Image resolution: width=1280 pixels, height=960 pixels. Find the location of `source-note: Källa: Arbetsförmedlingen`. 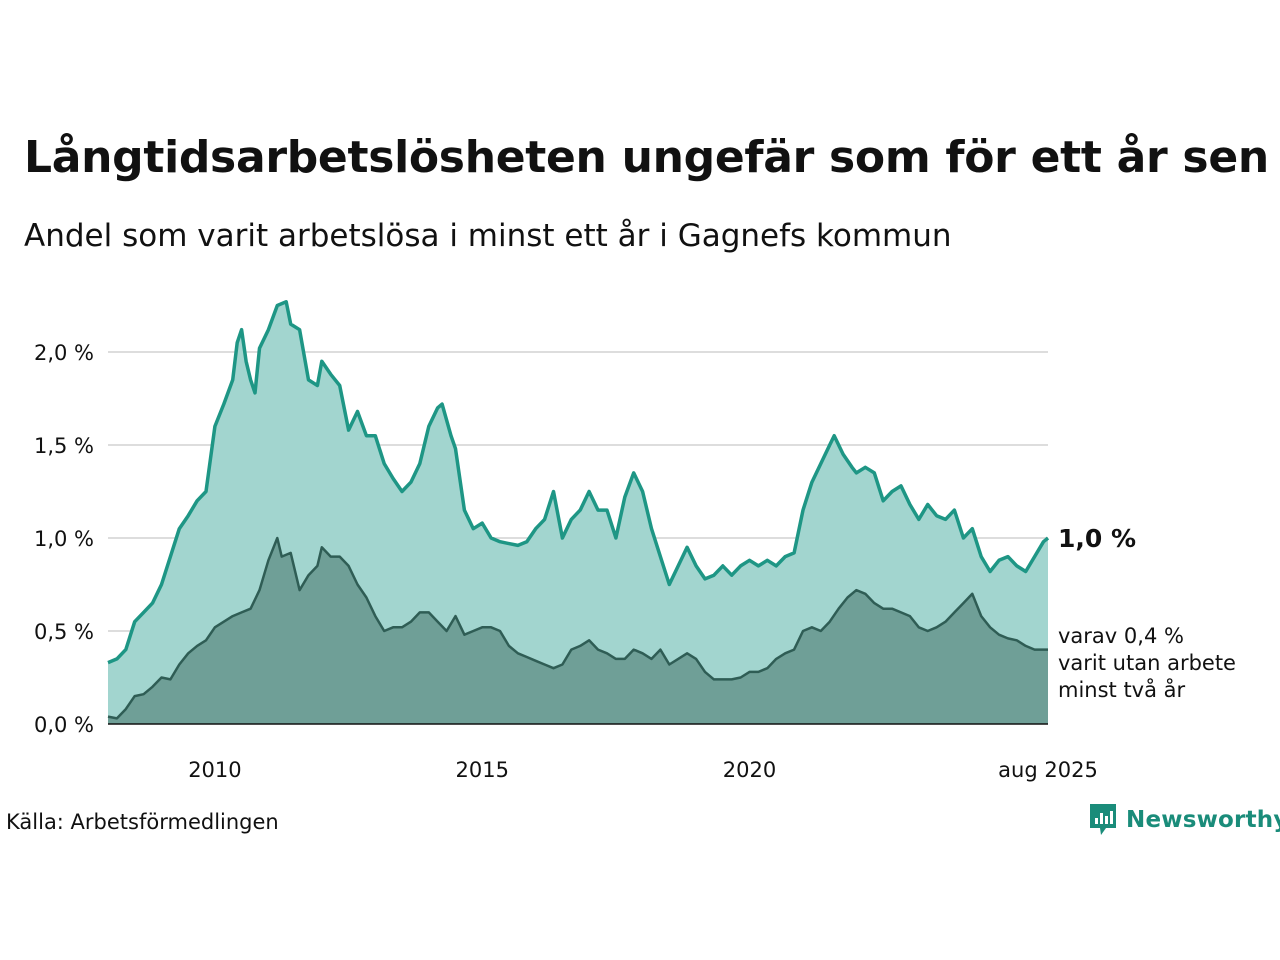

source-note: Källa: Arbetsförmedlingen is located at coordinates (142, 822).